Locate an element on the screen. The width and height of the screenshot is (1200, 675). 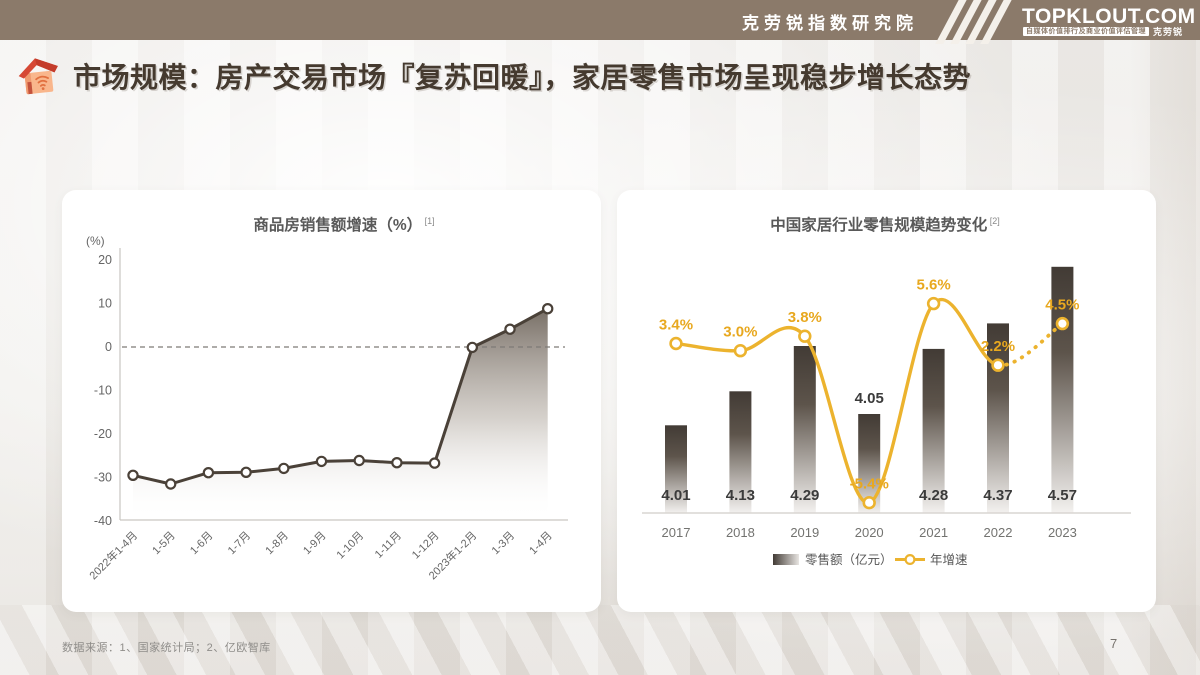
svg-text: 1-4月 is located at coordinates (541, 544).